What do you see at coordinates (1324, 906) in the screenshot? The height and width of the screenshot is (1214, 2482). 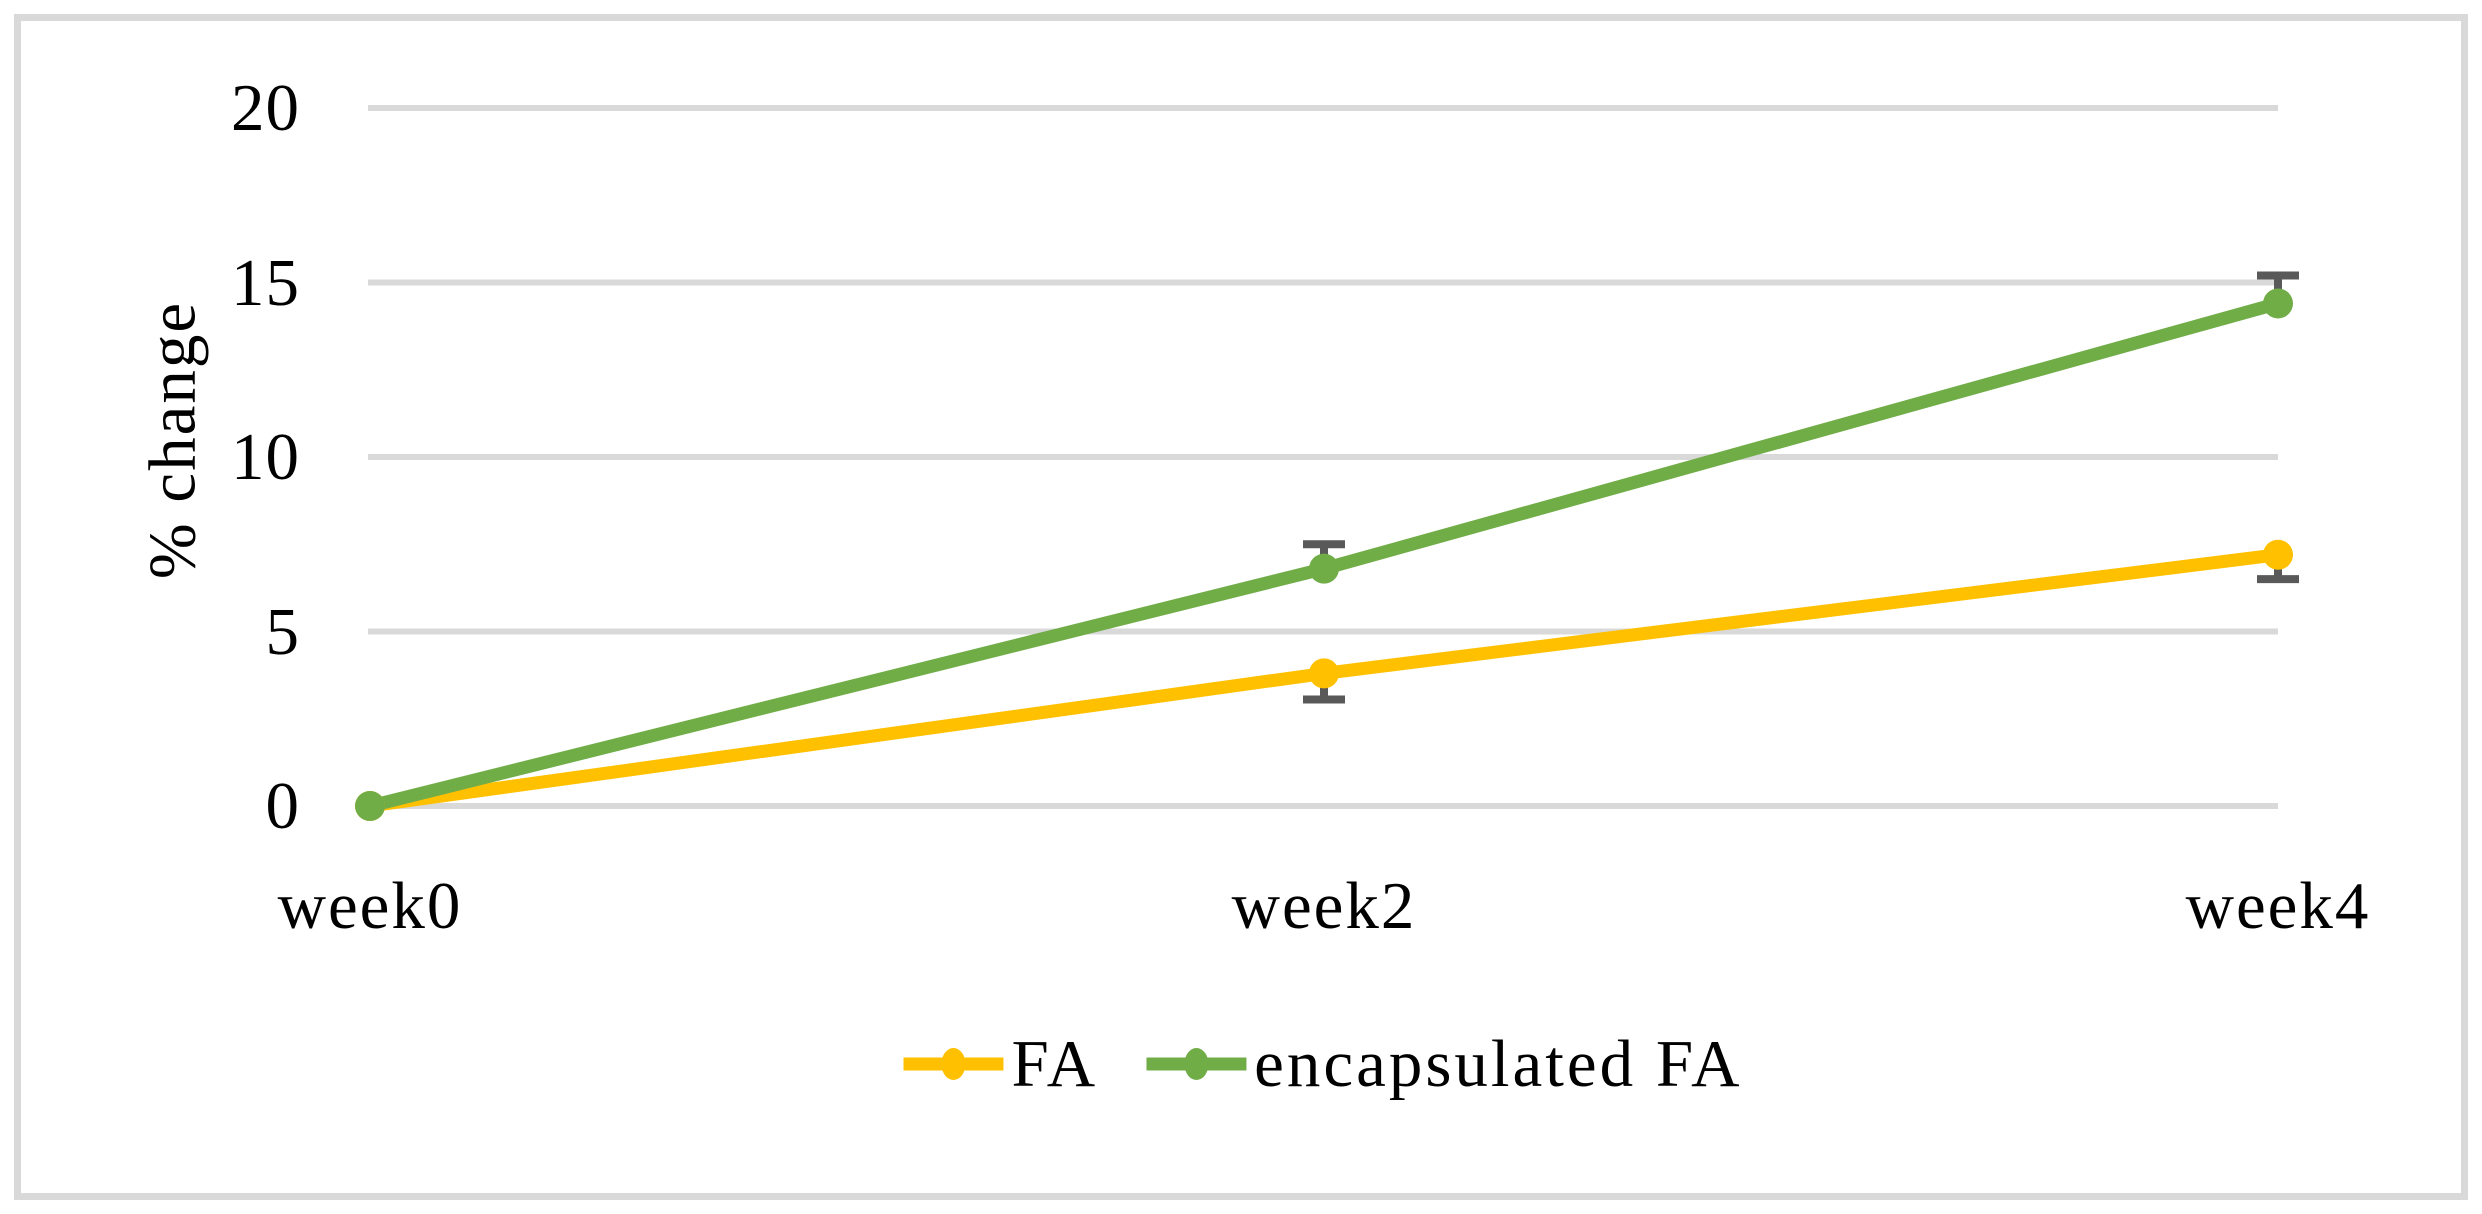 I see `x-category-label-week2: week2` at bounding box center [1324, 906].